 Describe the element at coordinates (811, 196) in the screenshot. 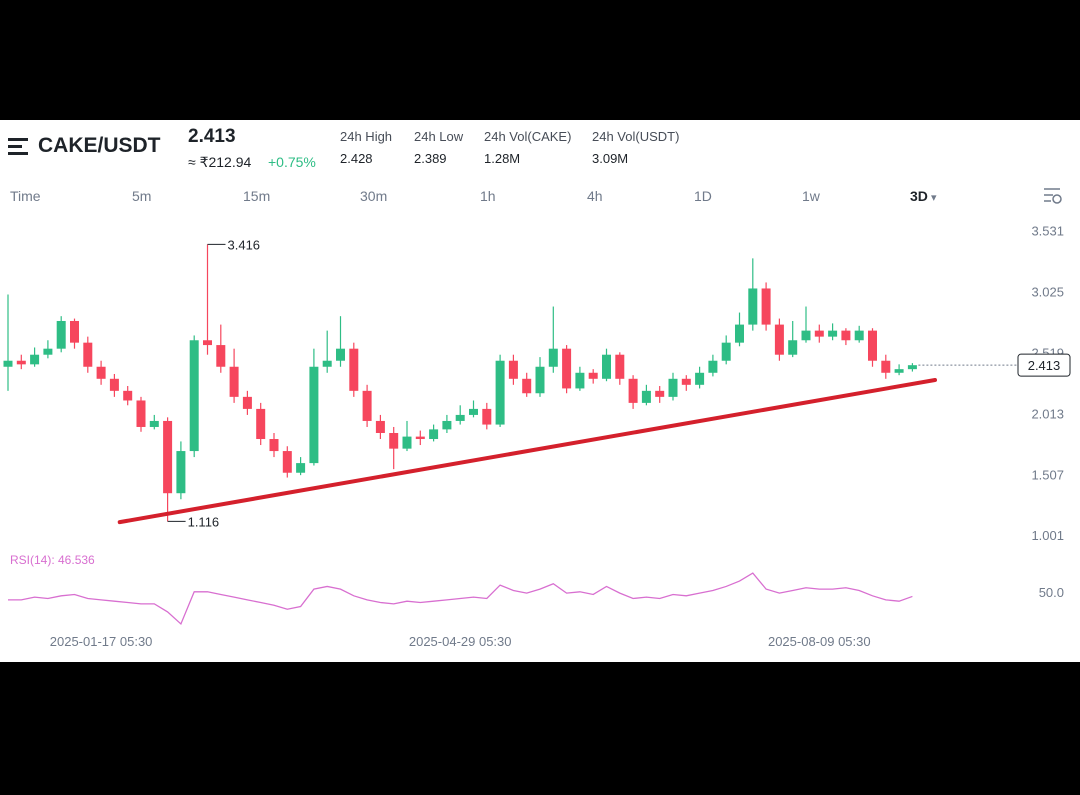

I see `timeframe-tab: 1w` at that location.